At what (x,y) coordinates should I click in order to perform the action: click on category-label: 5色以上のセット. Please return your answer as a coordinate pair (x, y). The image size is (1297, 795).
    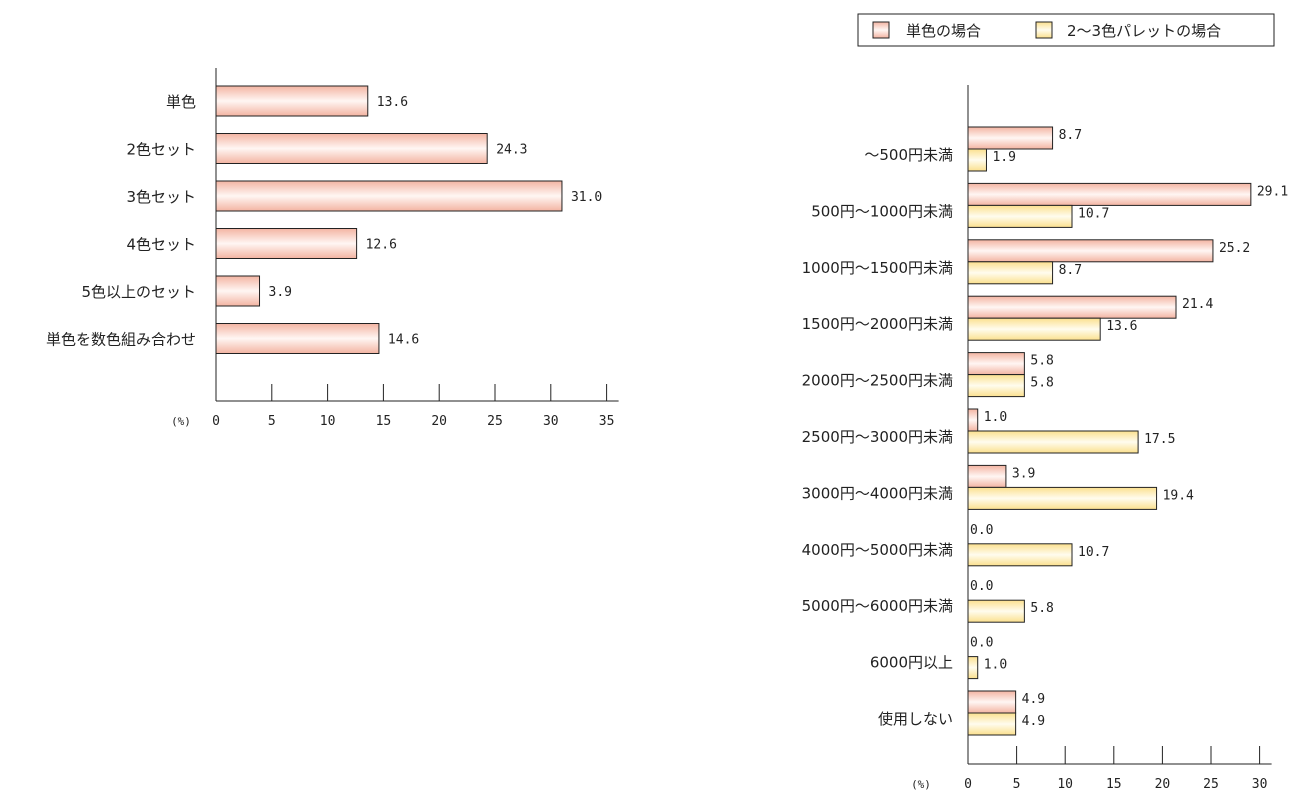
    Looking at the image, I should click on (138, 292).